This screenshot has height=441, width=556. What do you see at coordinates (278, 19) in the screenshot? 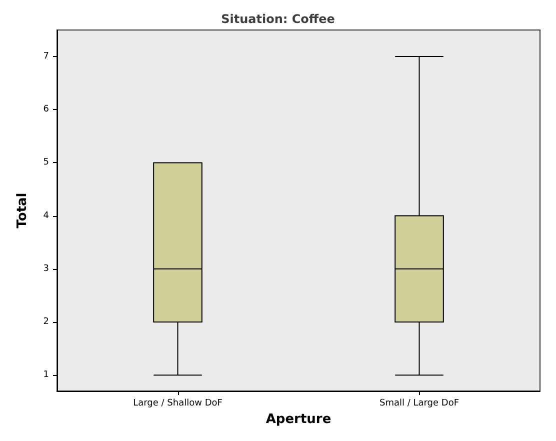
I see `chart-title: Situation: Coffee` at bounding box center [278, 19].